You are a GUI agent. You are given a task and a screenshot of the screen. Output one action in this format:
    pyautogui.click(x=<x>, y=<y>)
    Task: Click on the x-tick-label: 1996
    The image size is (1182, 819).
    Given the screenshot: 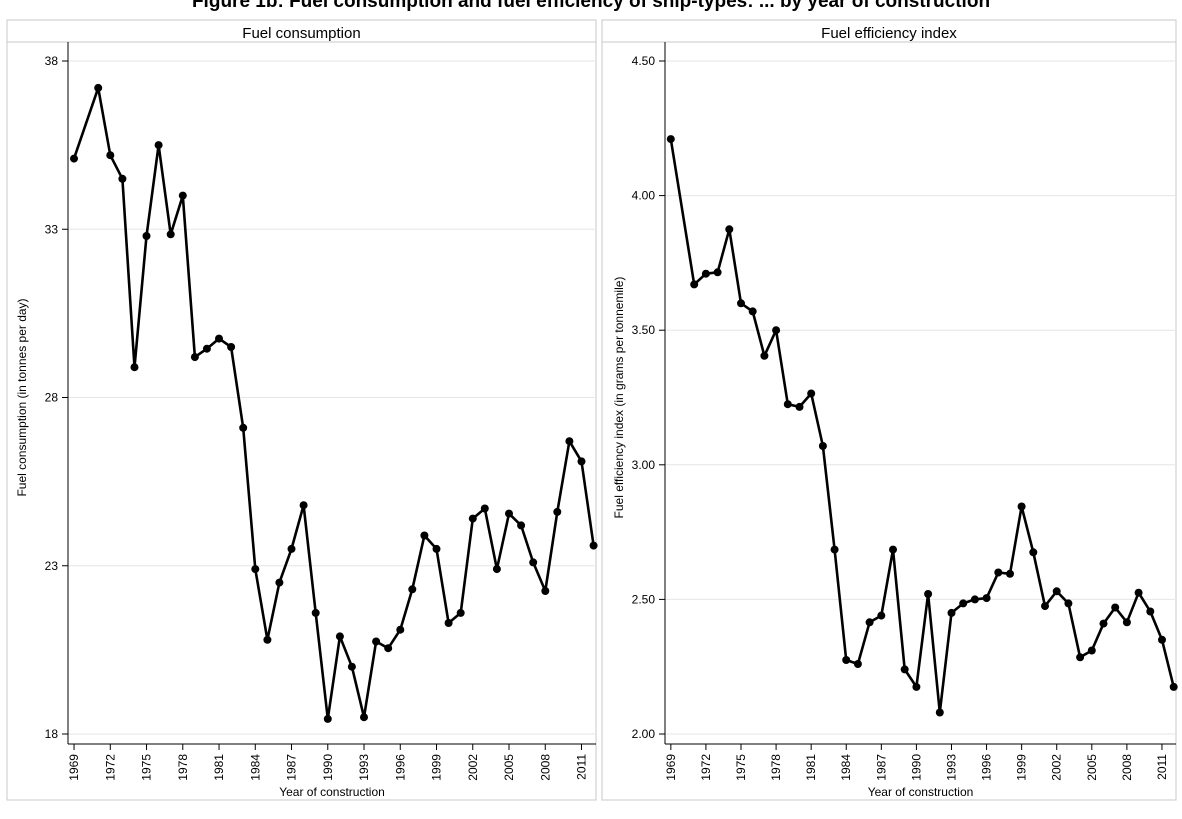 What is the action you would take?
    pyautogui.click(x=400, y=767)
    